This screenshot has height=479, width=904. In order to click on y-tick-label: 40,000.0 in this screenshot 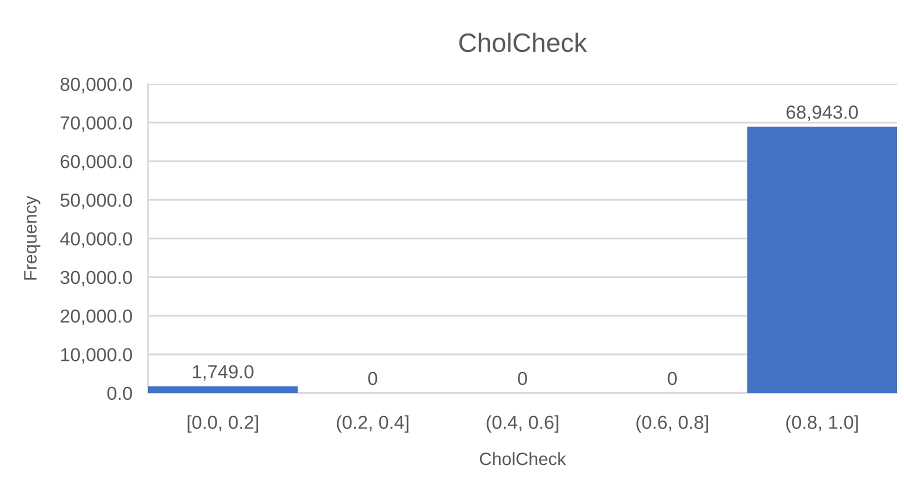, I will do `click(96, 240)`.